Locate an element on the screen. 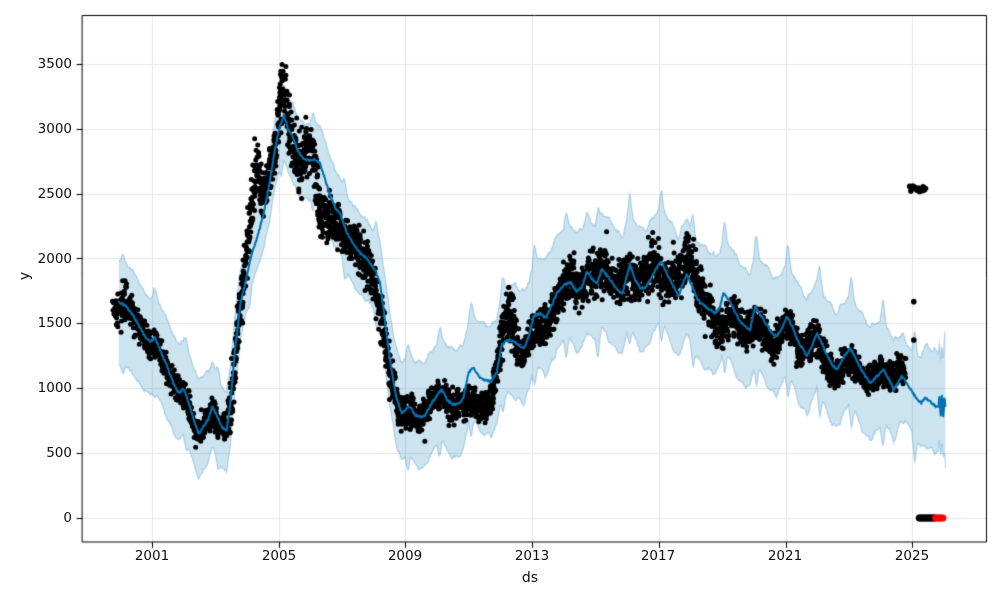  y-axis-label: y is located at coordinates (25, 276).